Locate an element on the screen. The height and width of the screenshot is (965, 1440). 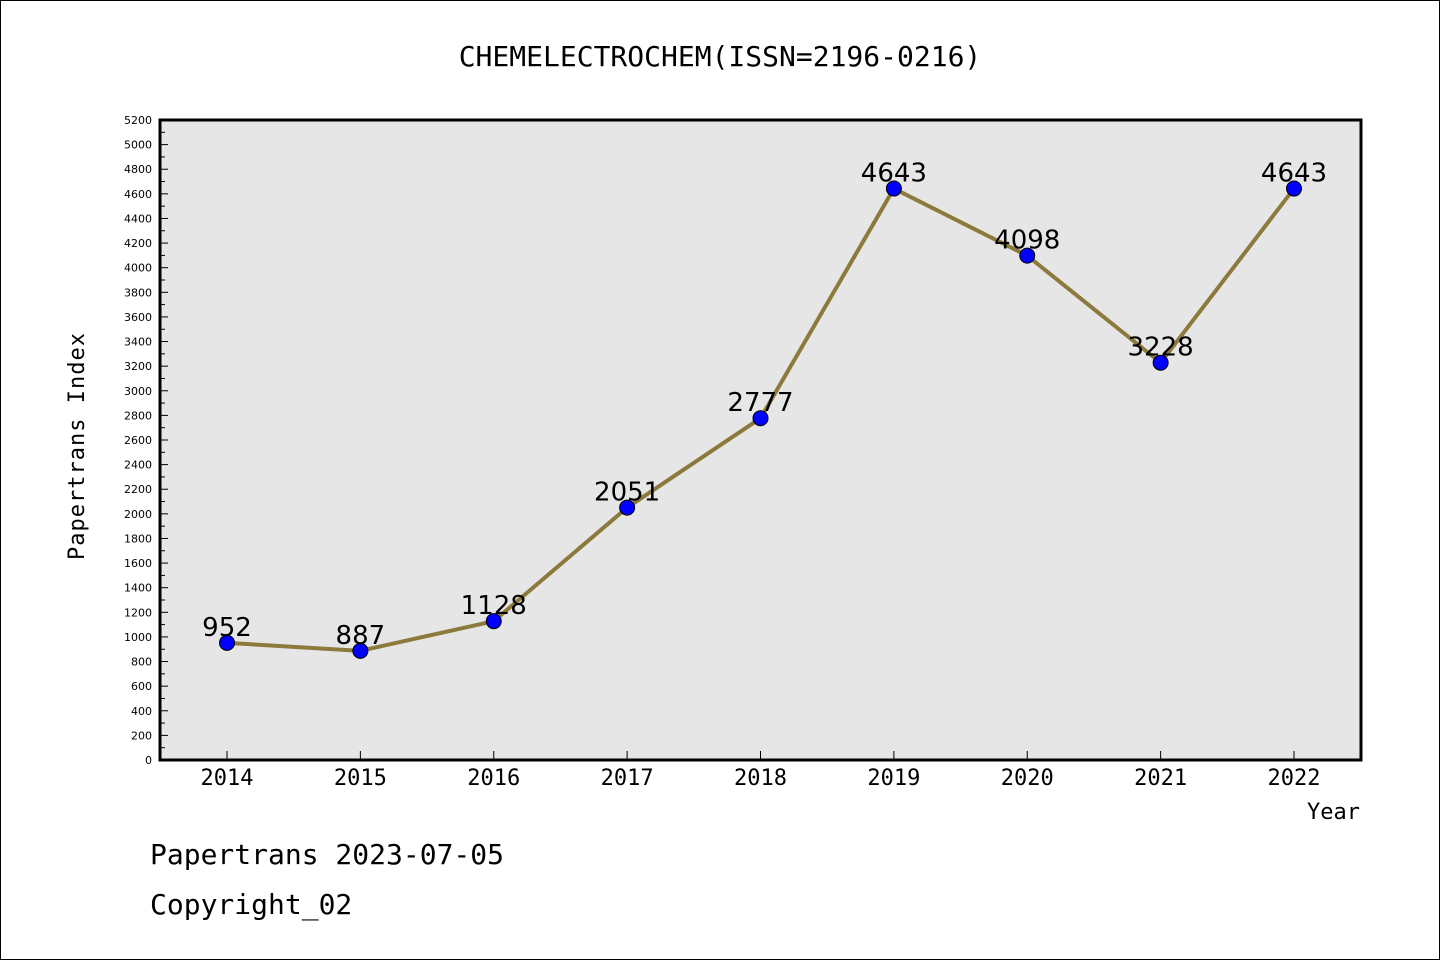
y-tick-label: 200 is located at coordinates (141, 735).